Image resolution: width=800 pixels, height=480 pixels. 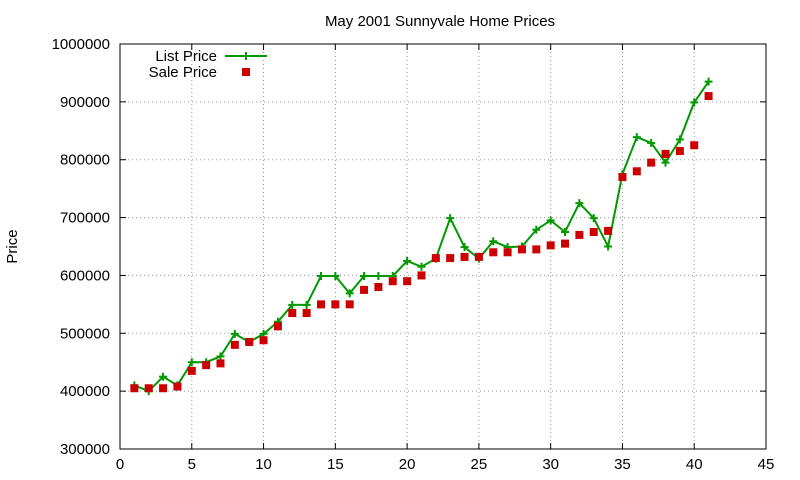 What do you see at coordinates (622, 464) in the screenshot?
I see `x-tick-label: 35` at bounding box center [622, 464].